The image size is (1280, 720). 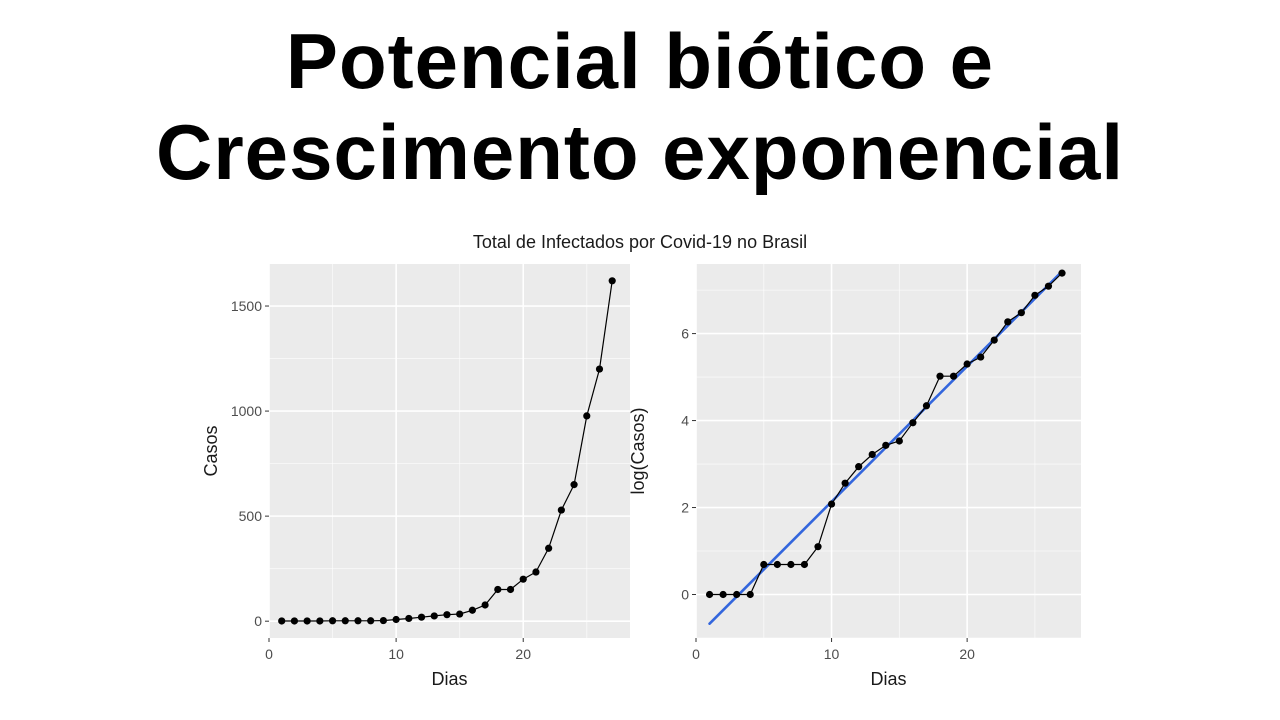 I want to click on log-cases-x-tick-label: 0, so click(x=696, y=654).